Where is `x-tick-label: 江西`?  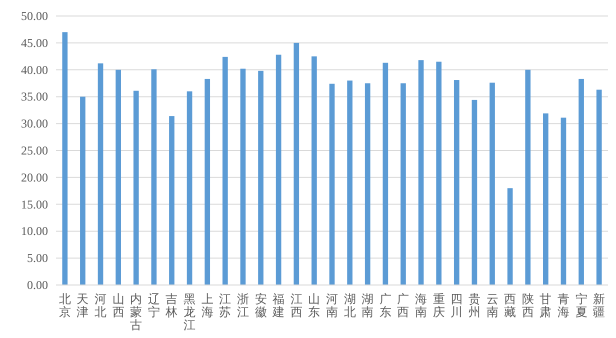
x-tick-label: 江西 is located at coordinates (296, 305).